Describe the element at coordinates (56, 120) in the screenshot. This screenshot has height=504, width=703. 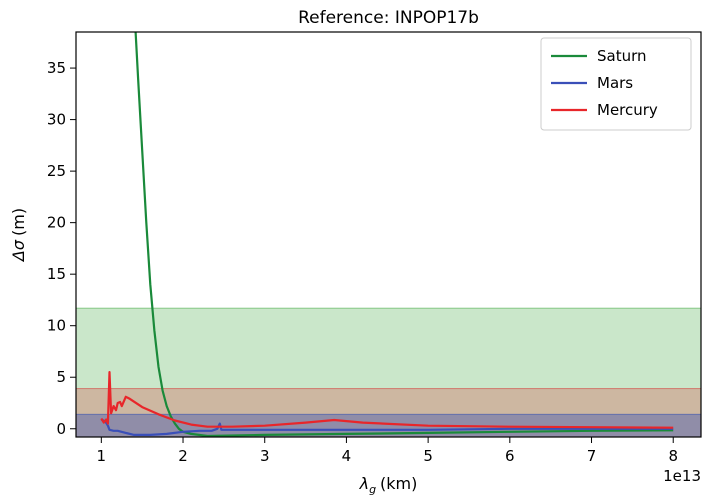
I see `y-tick-label: 30` at that location.